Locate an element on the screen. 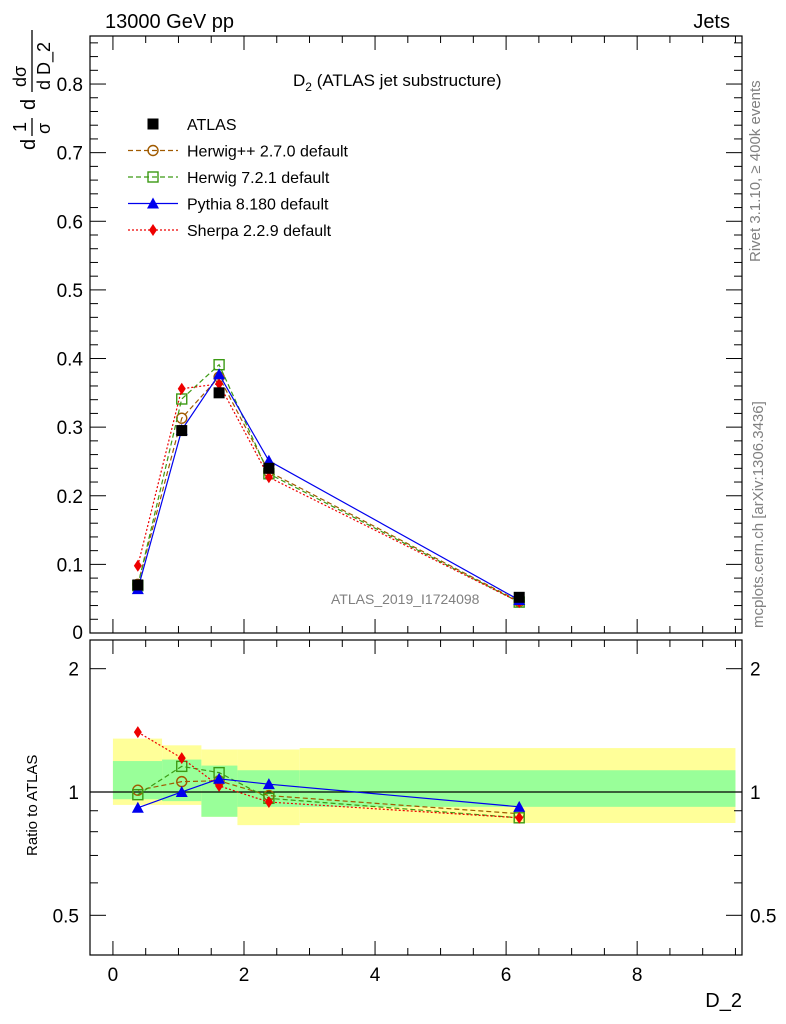  ratio-uncertainty-bands is located at coordinates (416, 782).